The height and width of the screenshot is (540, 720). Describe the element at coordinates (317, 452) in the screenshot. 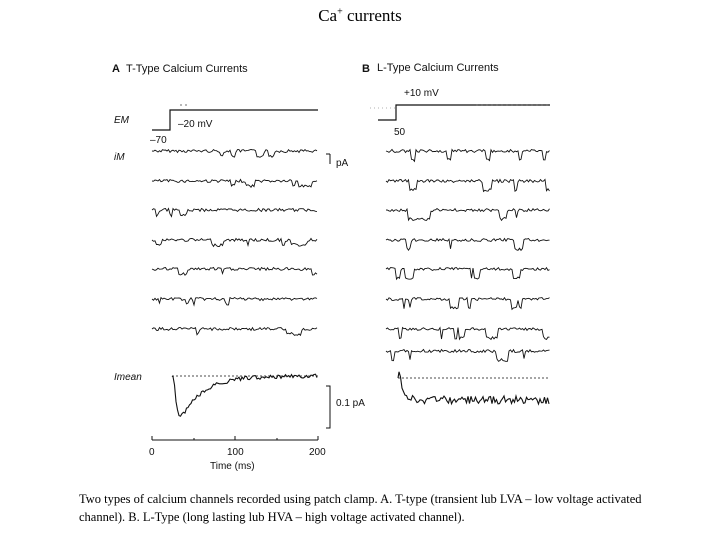

I see `time-tick-200: 200` at that location.